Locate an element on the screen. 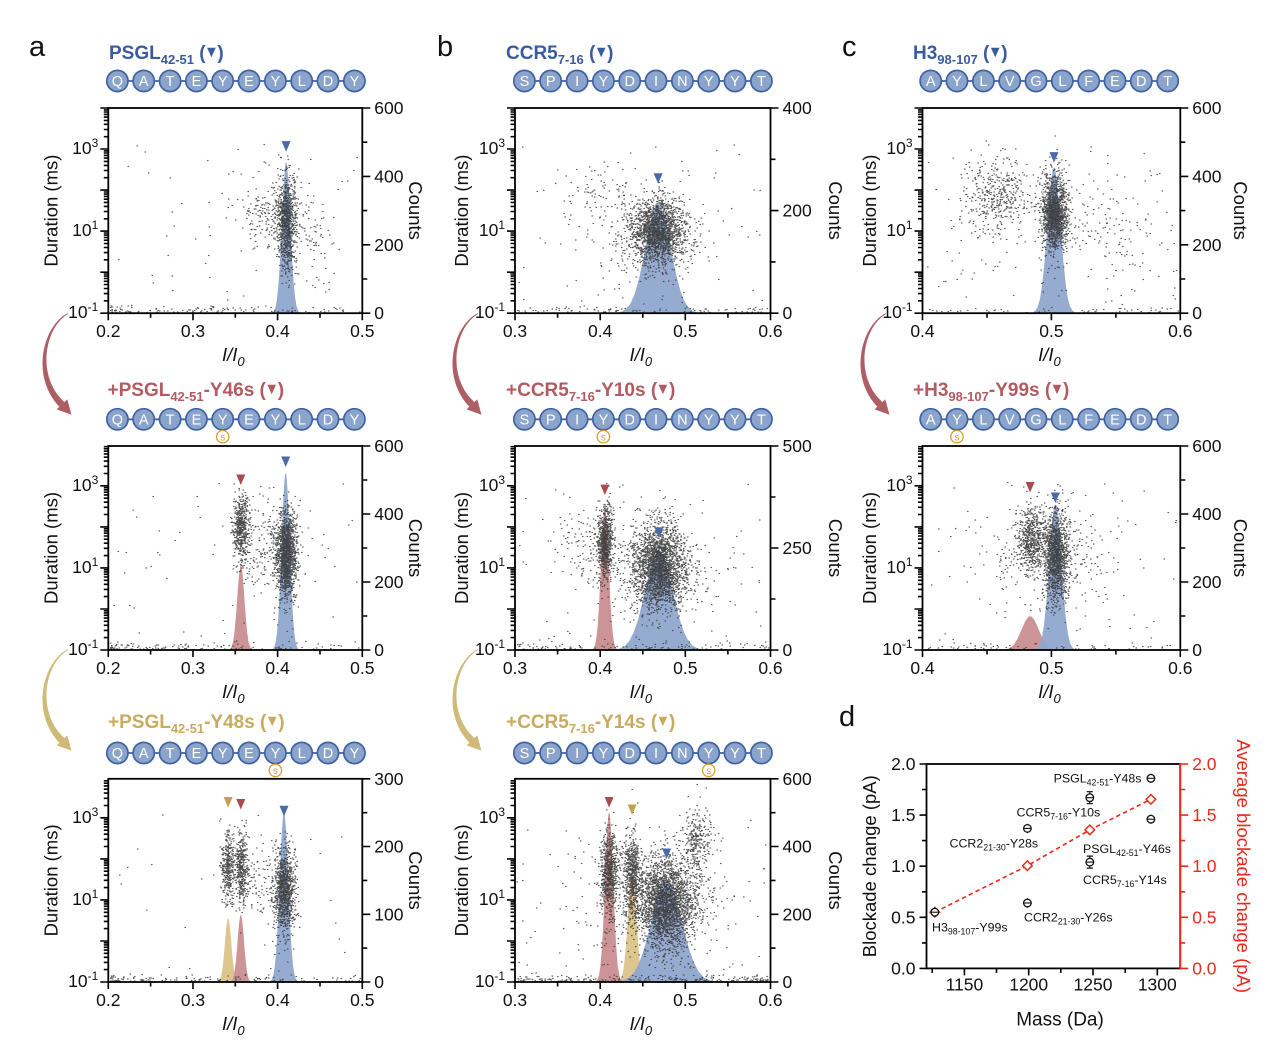  svg-text: c is located at coordinates (849, 47).